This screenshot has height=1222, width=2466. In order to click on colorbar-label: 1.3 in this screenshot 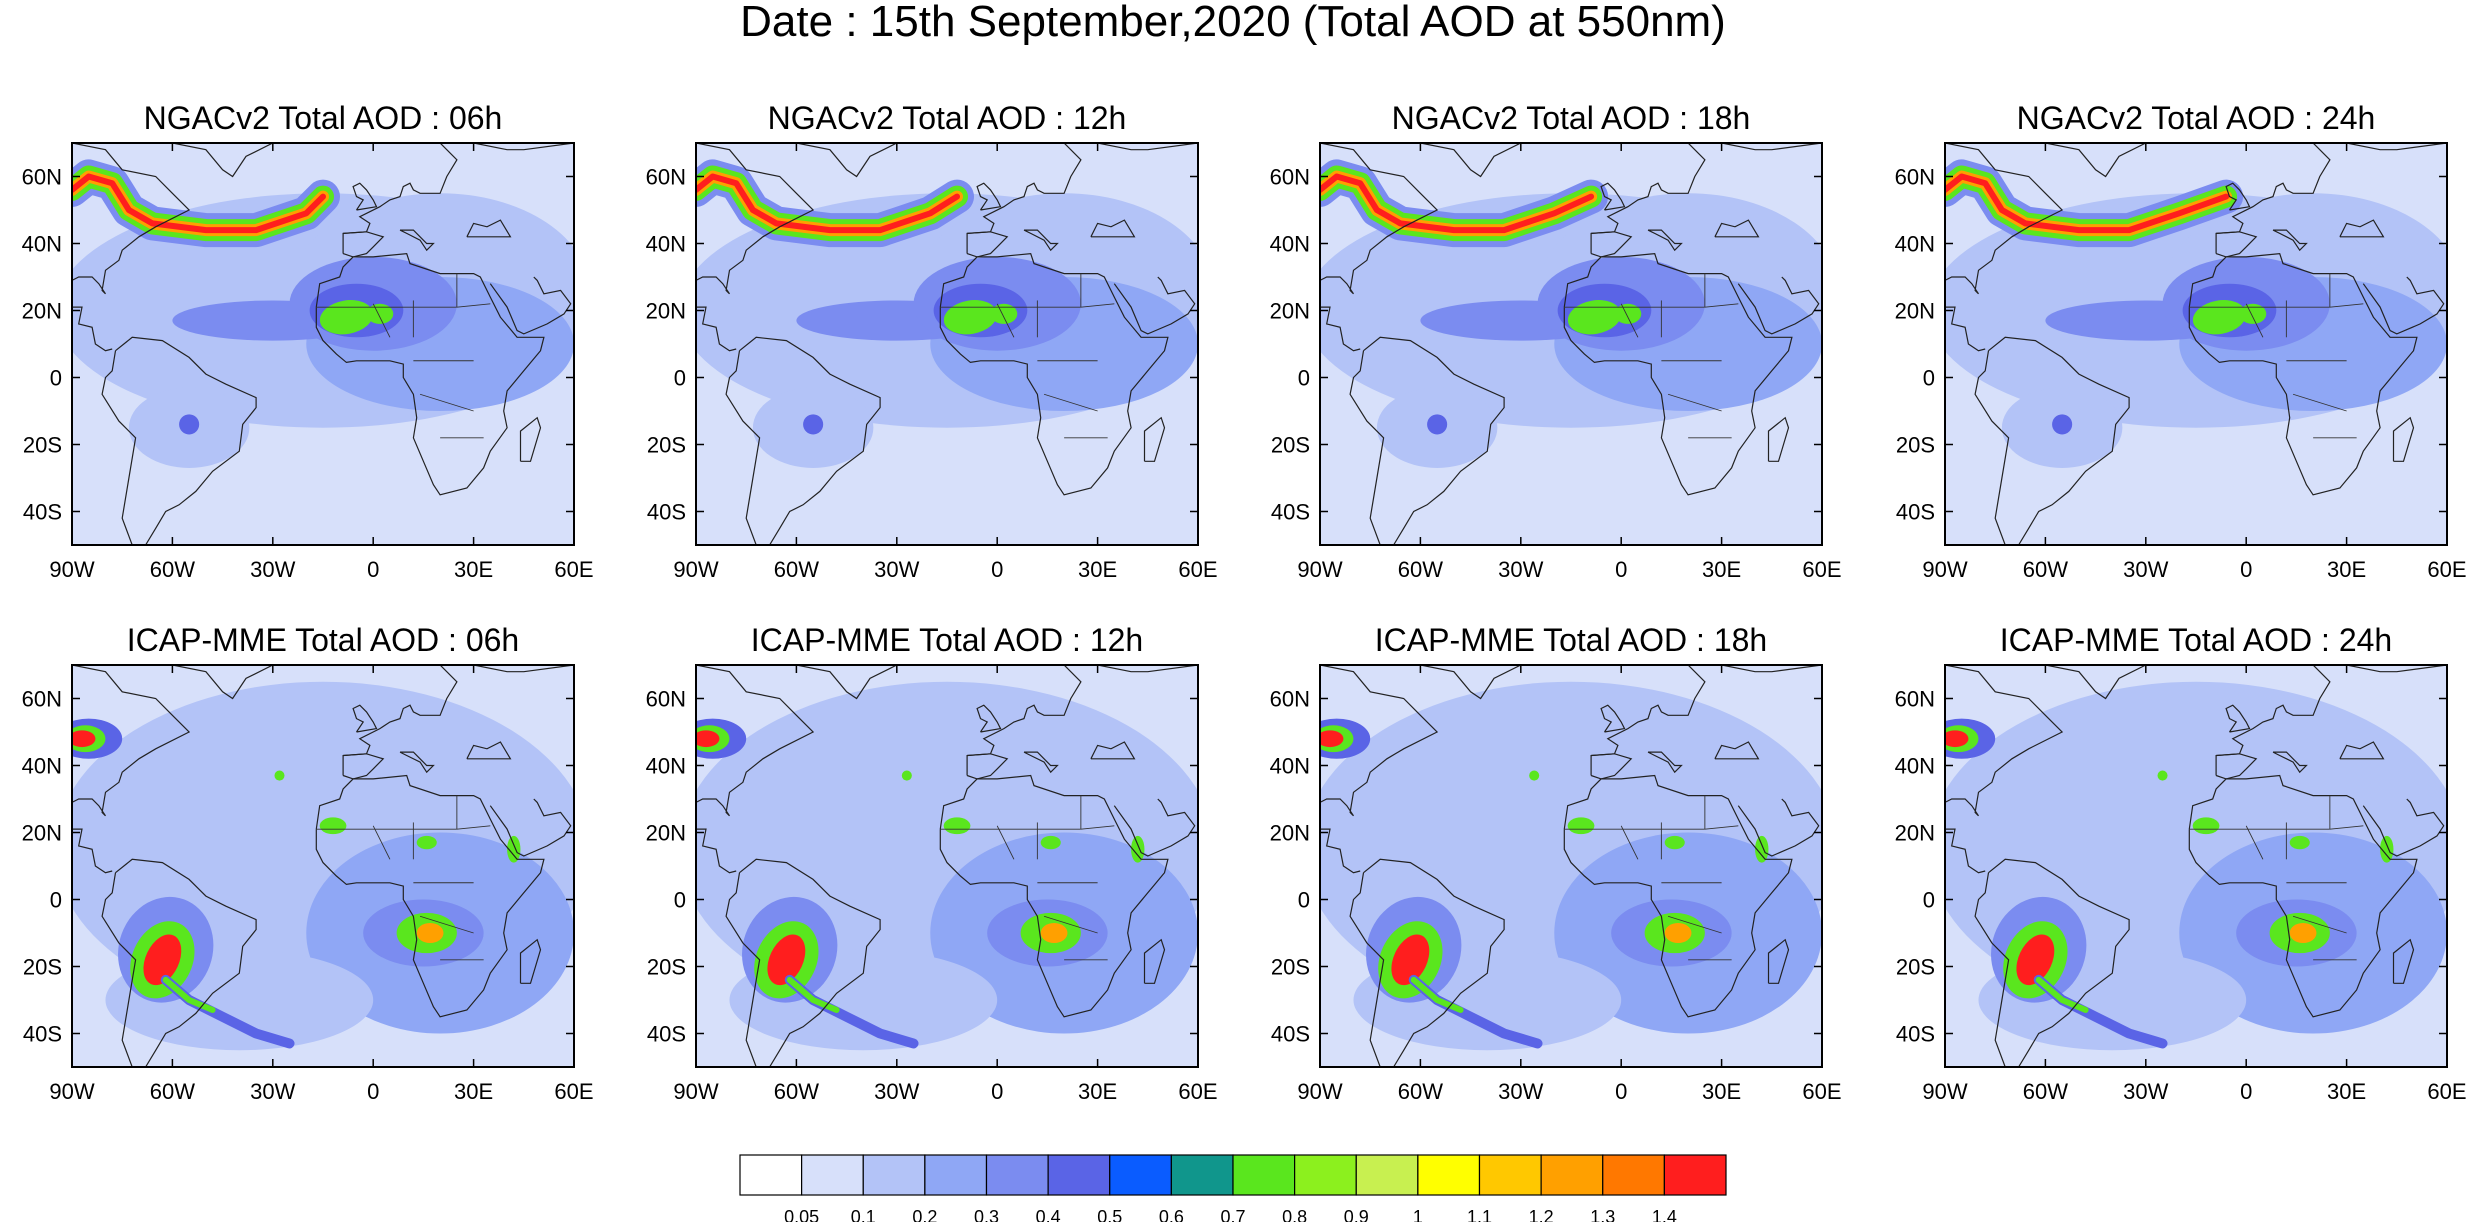, I will do `click(1602, 1214)`.